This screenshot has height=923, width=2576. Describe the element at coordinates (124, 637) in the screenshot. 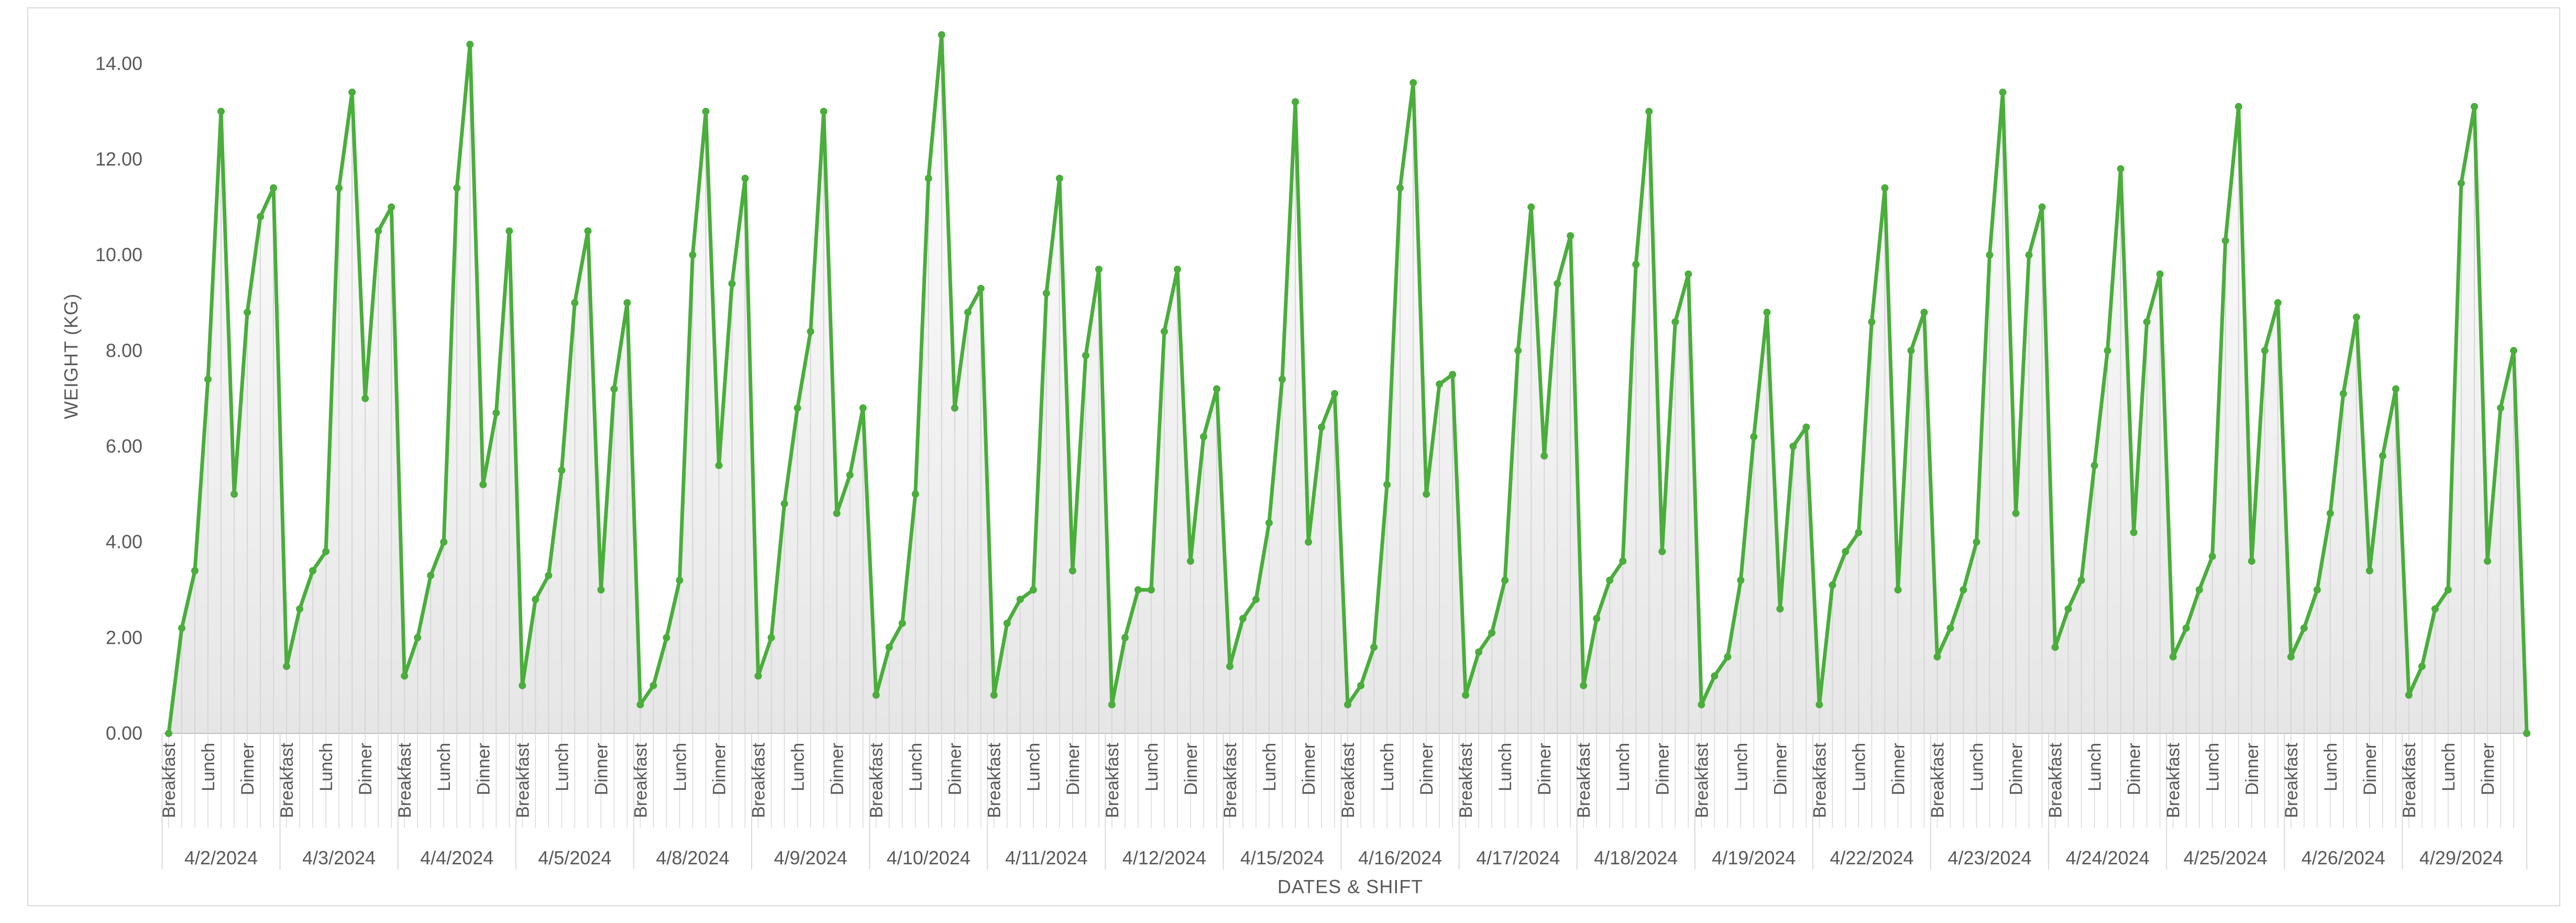

I see `y-tick-label: 2.00` at that location.